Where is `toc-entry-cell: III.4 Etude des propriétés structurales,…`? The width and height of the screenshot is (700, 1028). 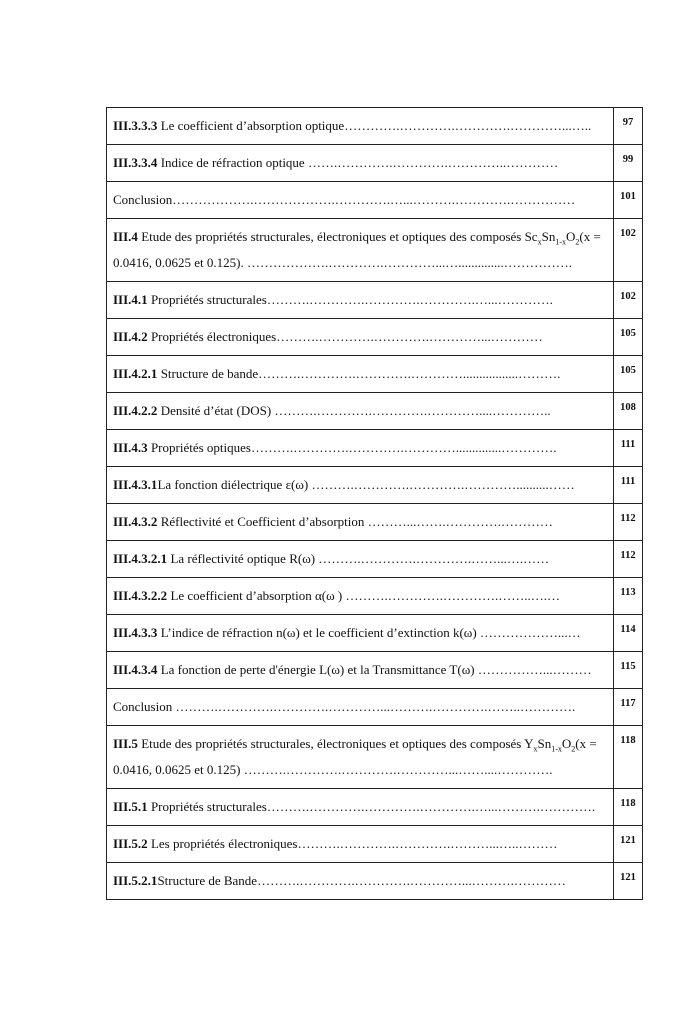
toc-entry-cell: III.4 Etude des propriétés structurales,… is located at coordinates (360, 250).